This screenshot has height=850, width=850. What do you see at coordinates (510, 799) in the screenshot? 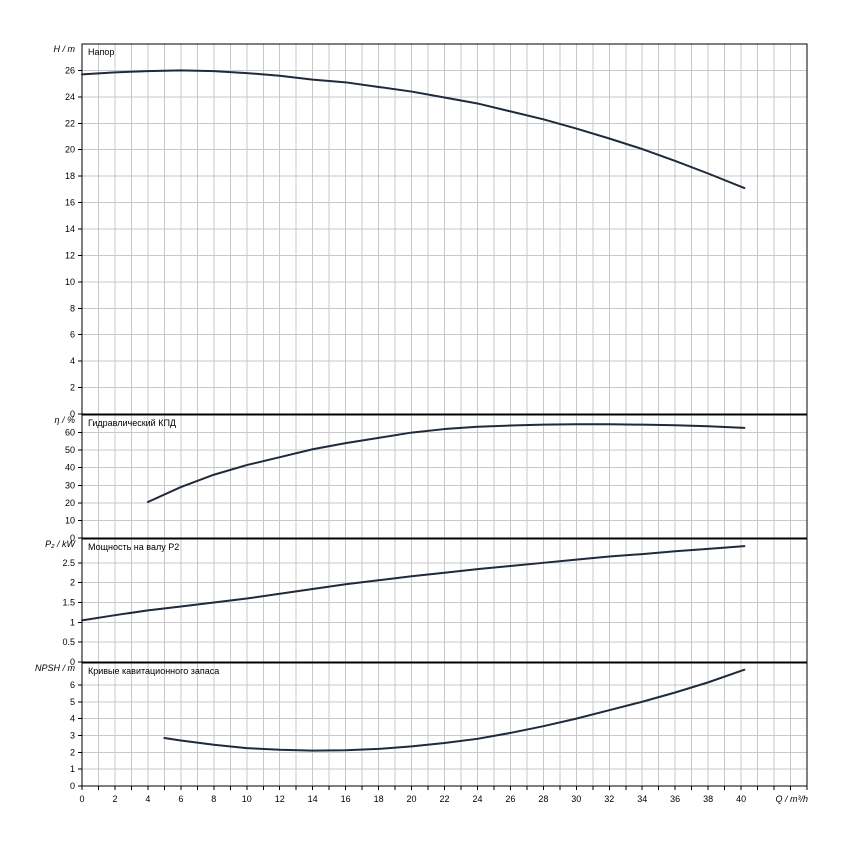
I see `x-tick-label: 26` at bounding box center [510, 799].